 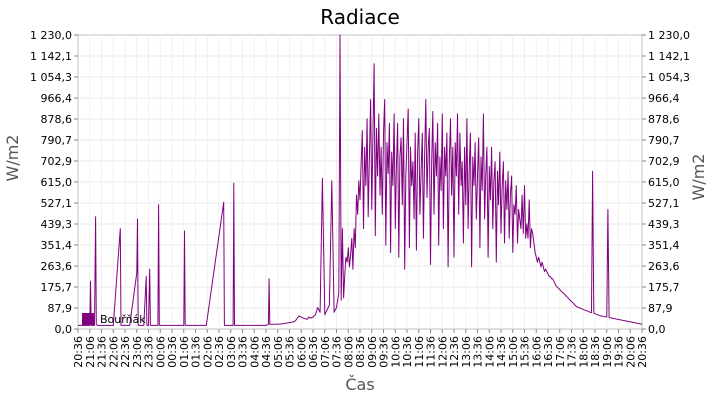 I want to click on y-tick-label-left: 702,9, so click(x=57, y=161).